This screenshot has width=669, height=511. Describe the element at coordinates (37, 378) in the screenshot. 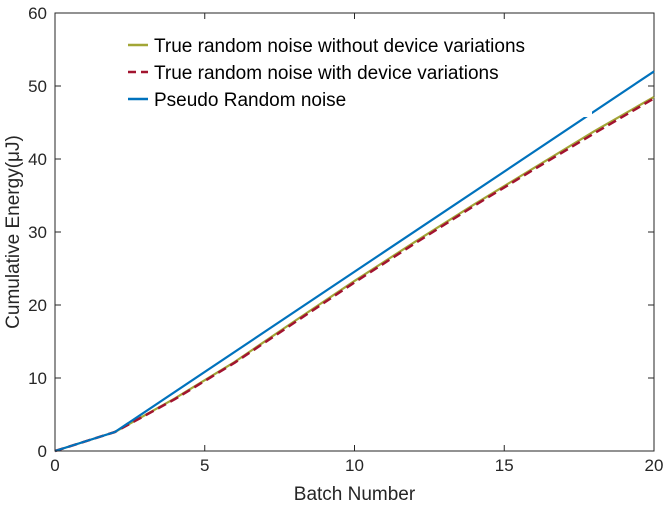

I see `y-tick-label: 10` at that location.